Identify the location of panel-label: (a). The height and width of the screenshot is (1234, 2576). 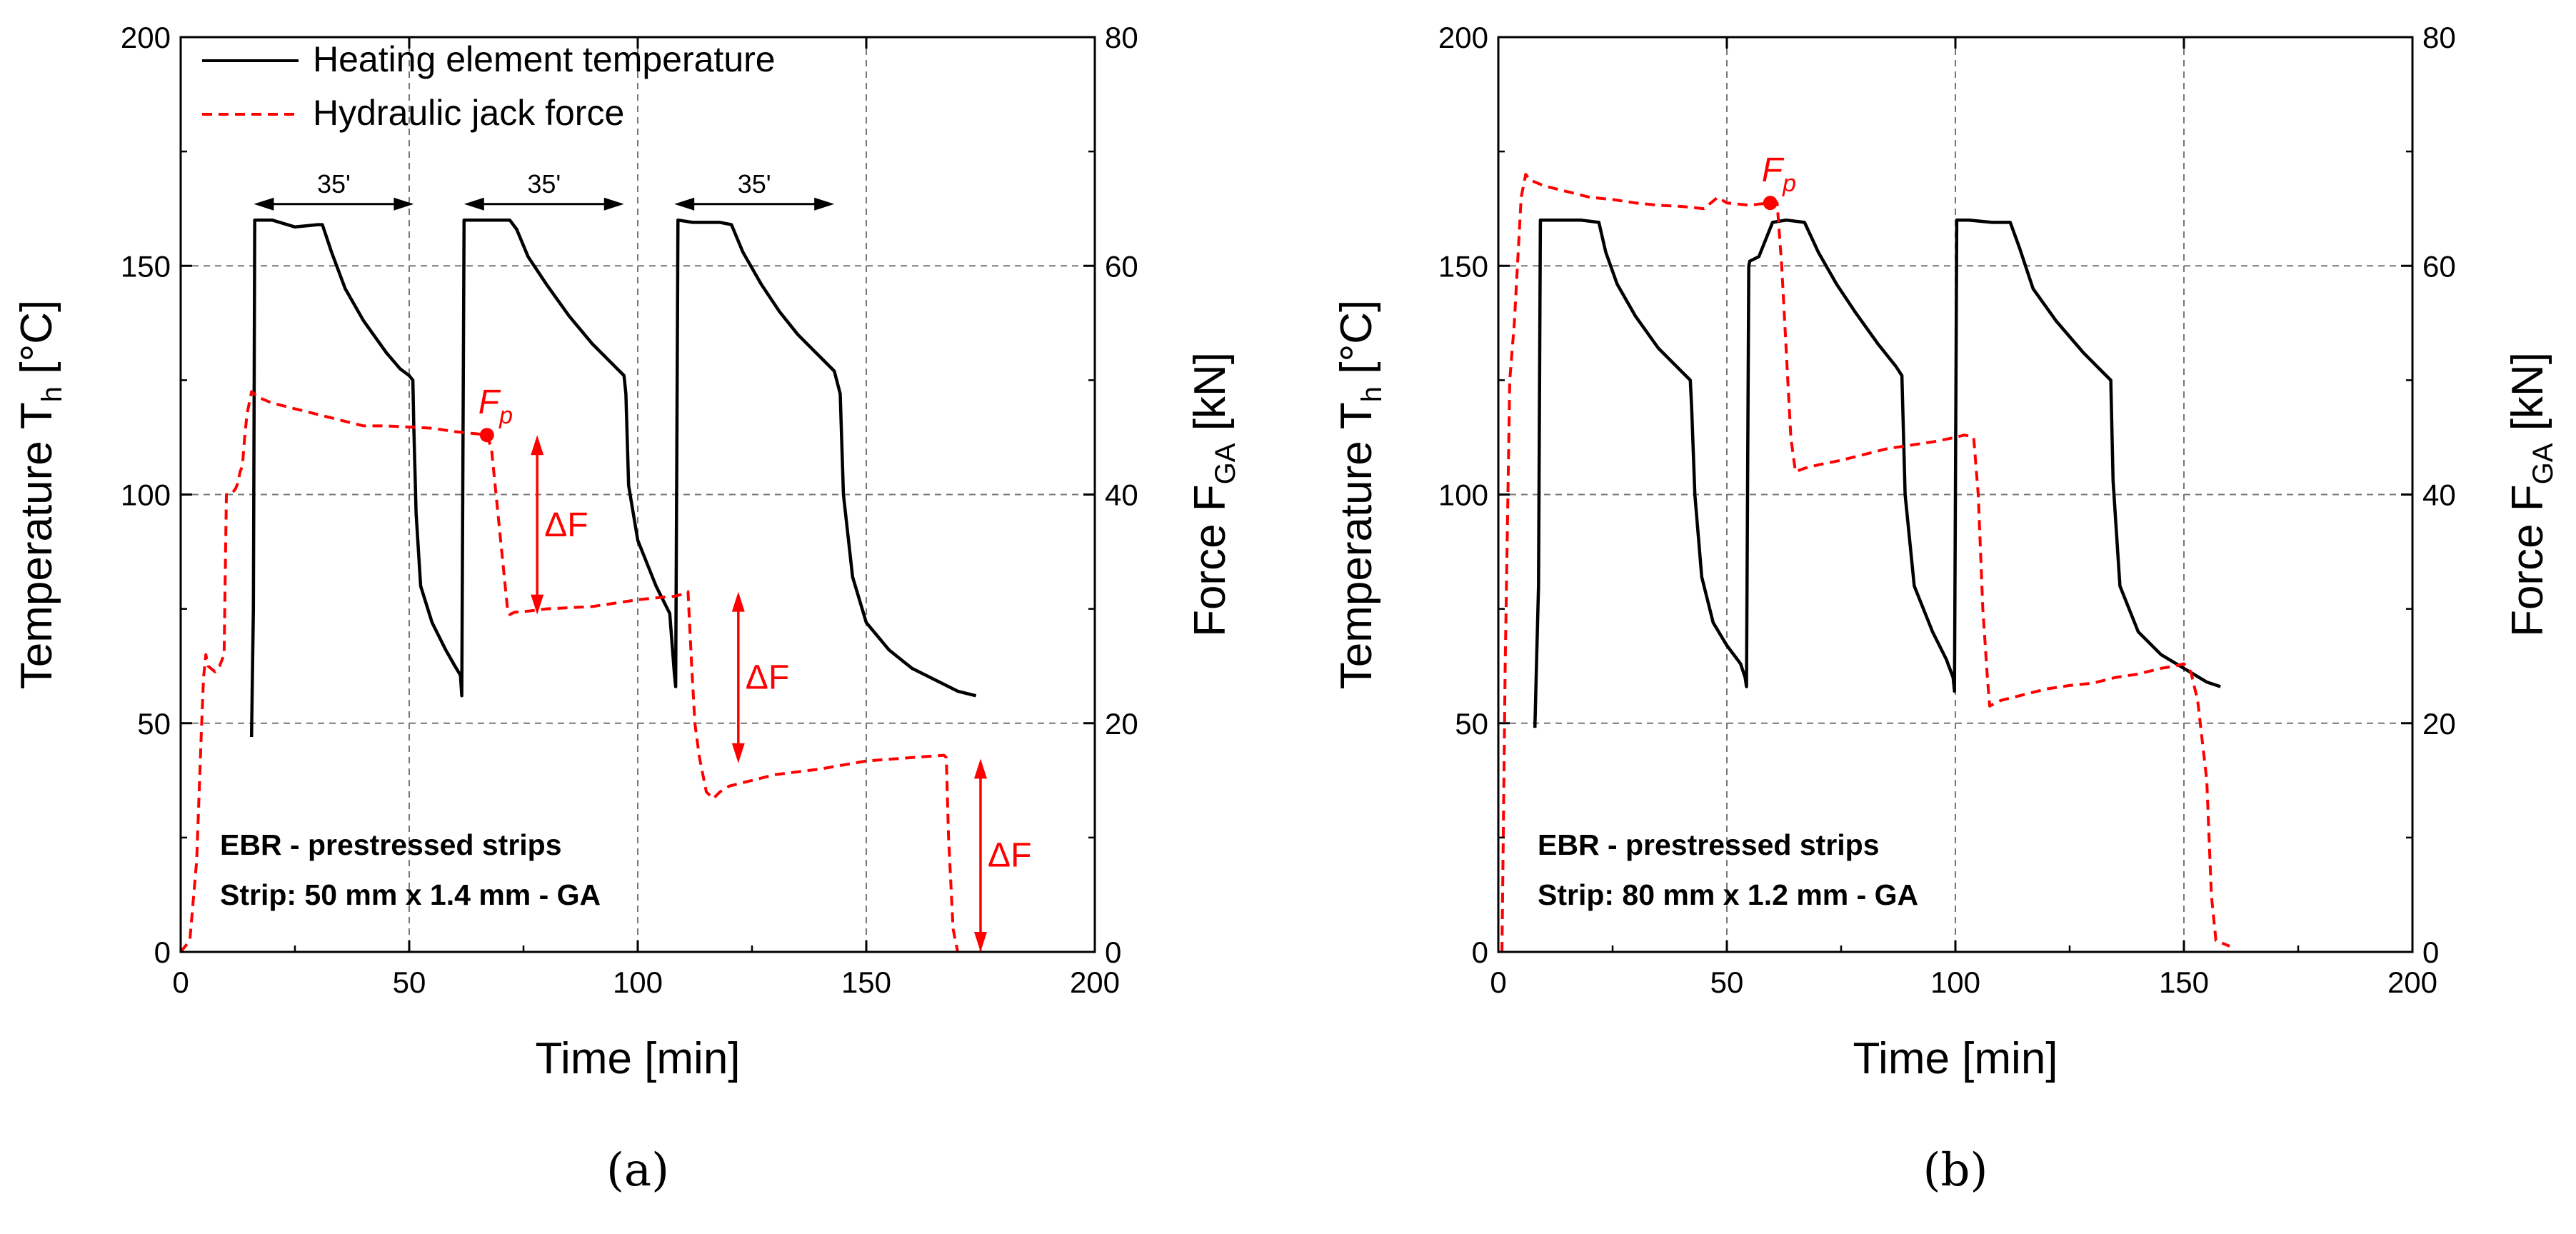
(637, 1170).